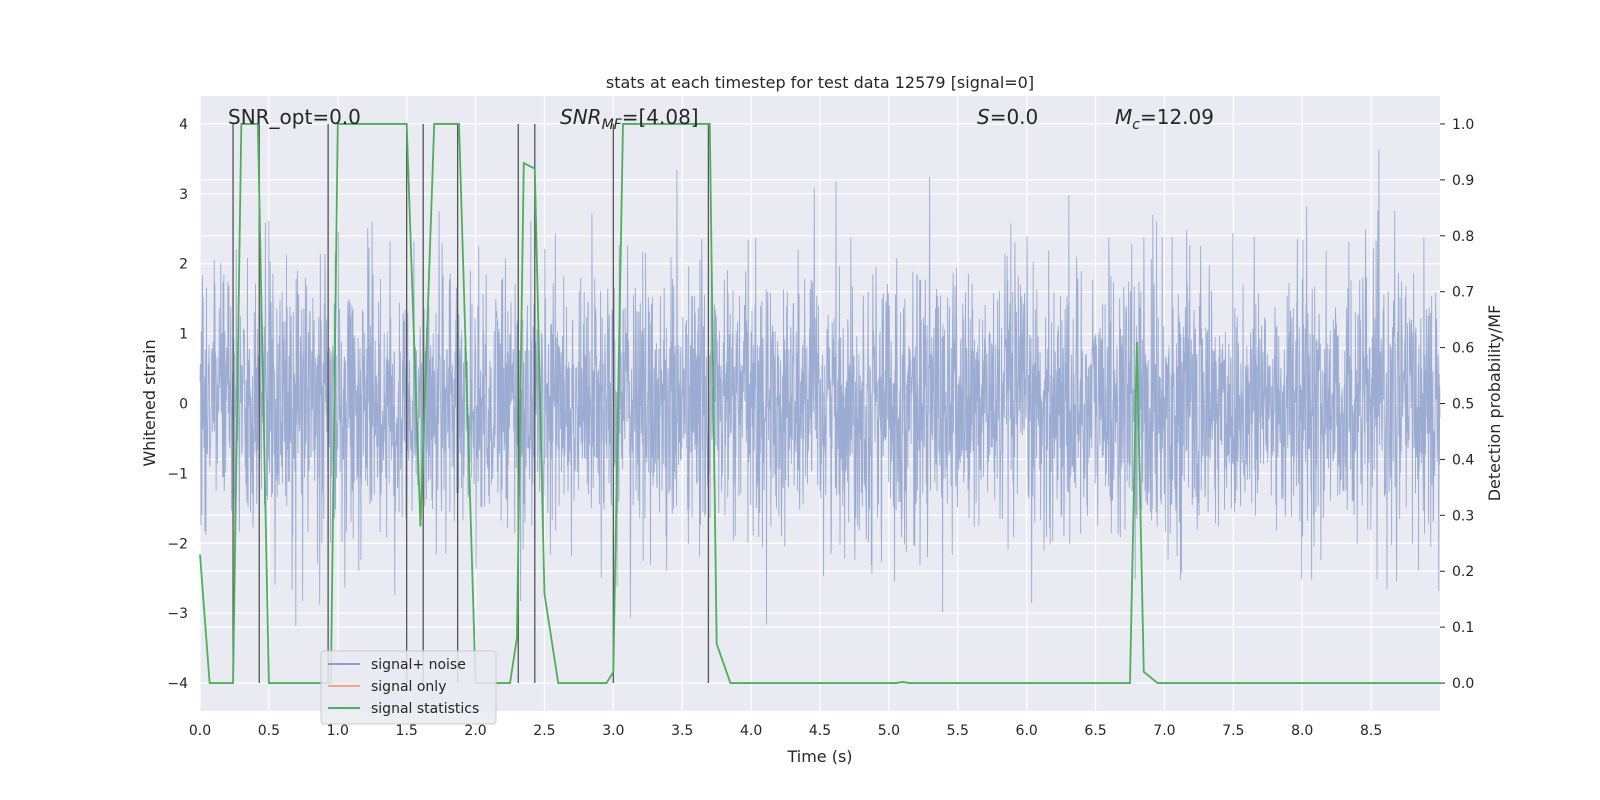 The image size is (1600, 800). I want to click on annotation-s: S=0.0, so click(1007, 117).